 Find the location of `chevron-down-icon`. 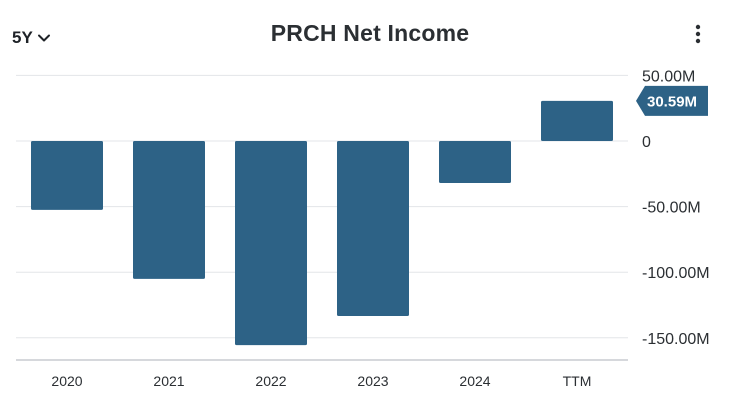

chevron-down-icon is located at coordinates (43, 38).